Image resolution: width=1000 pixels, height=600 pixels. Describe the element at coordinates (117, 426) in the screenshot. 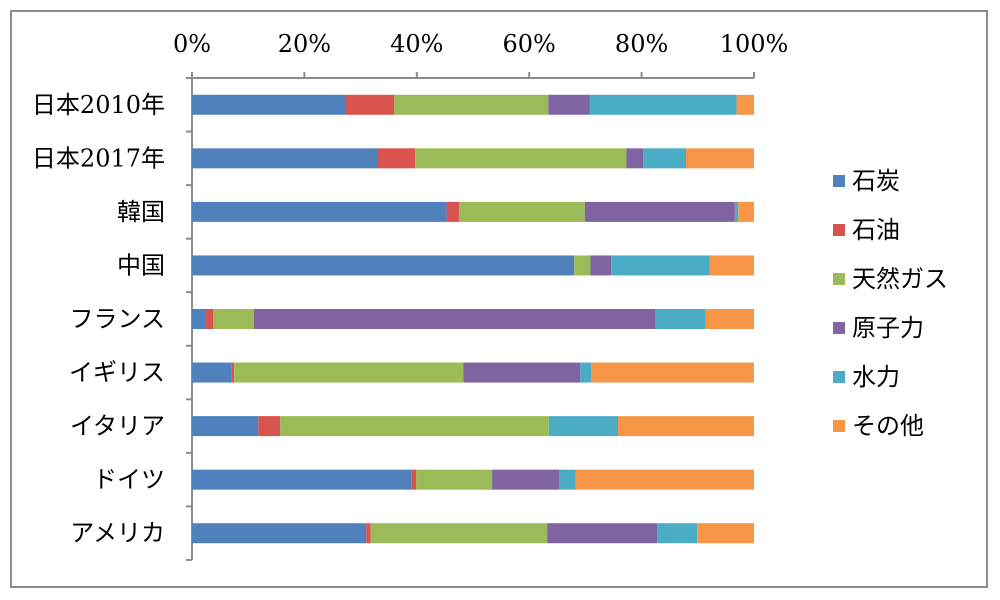

I see `category-label: イタリア` at that location.